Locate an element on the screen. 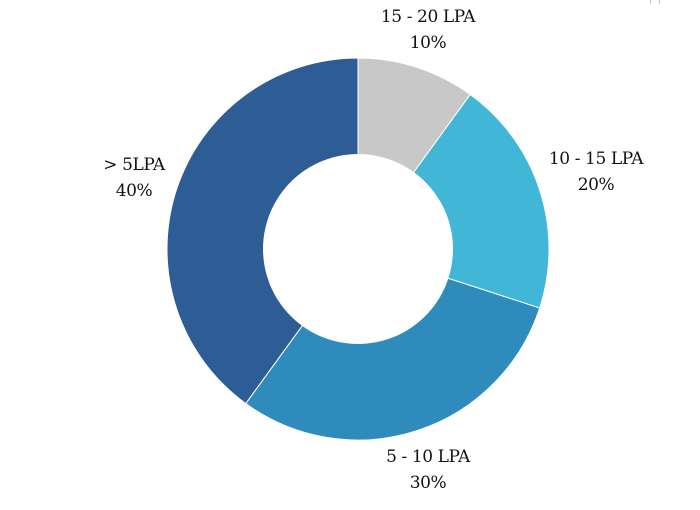  slice-label-15-20-lpa: 15 - 20 LPA is located at coordinates (428, 17).